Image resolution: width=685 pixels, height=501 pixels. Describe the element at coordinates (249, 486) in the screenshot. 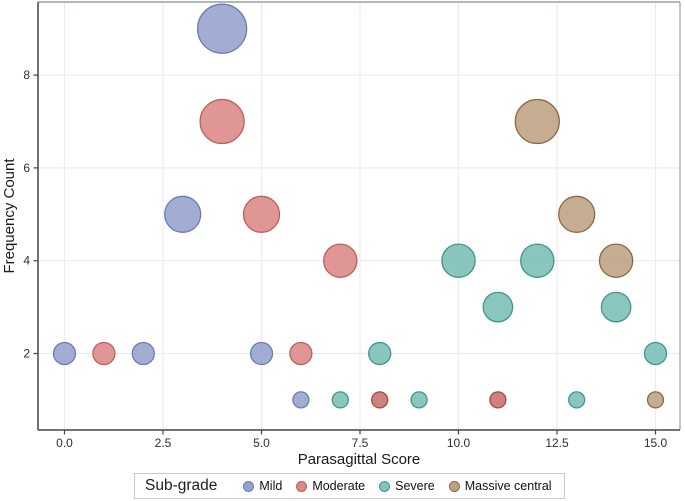

I see `legend-swatch-mild-icon` at that location.